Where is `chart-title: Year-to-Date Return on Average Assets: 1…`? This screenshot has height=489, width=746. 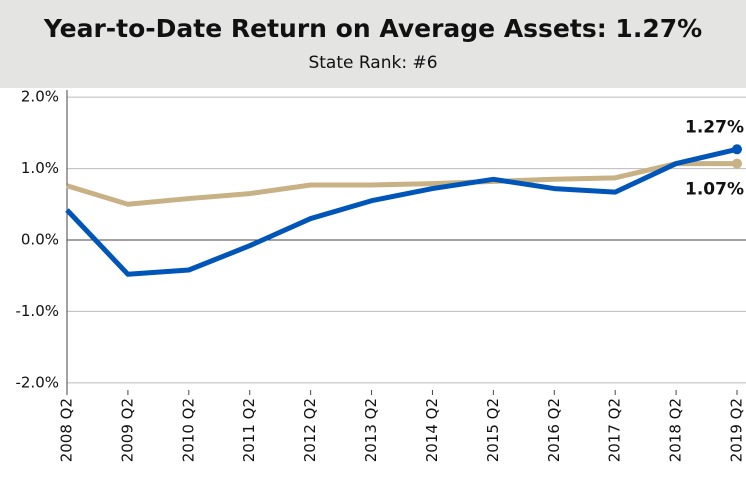
chart-title: Year-to-Date Return on Average Assets: 1… is located at coordinates (372, 28).